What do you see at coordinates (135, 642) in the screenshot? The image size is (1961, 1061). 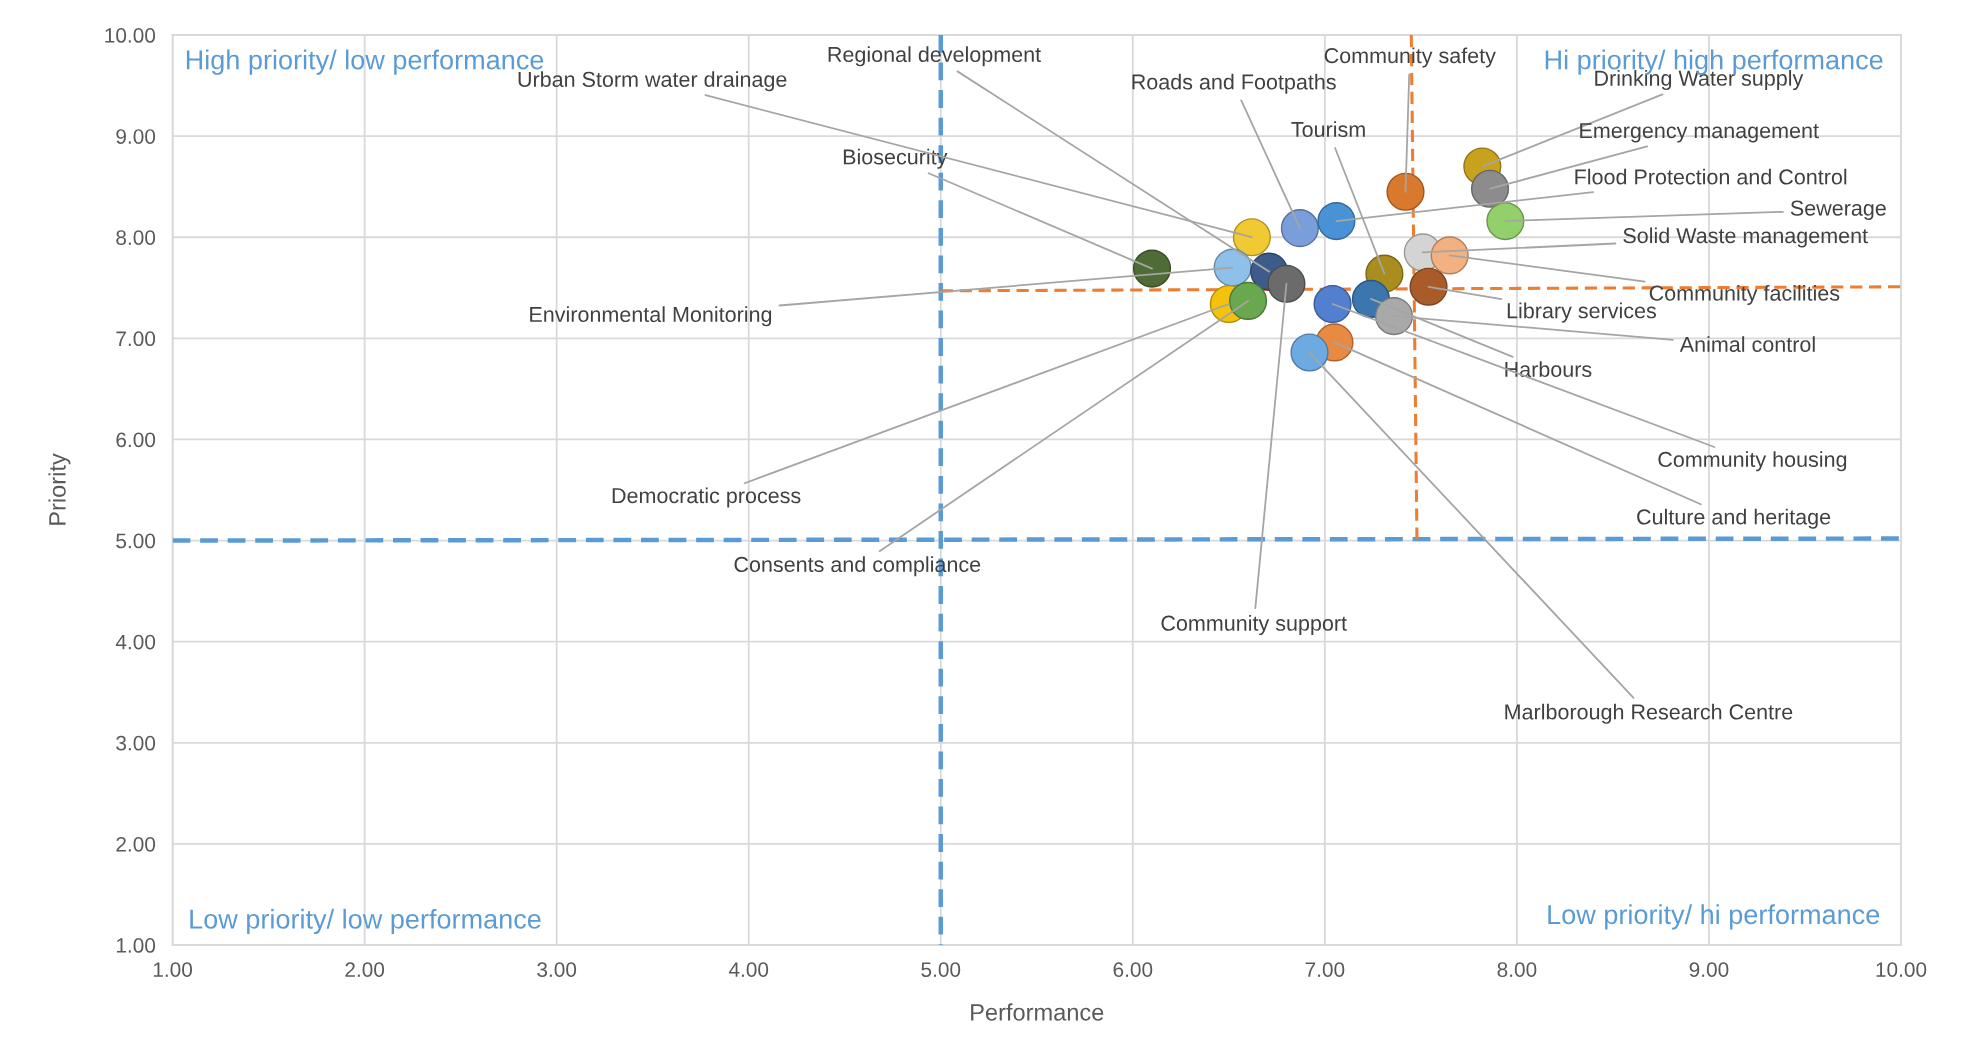 I see `y-tick-label: 4.00` at bounding box center [135, 642].